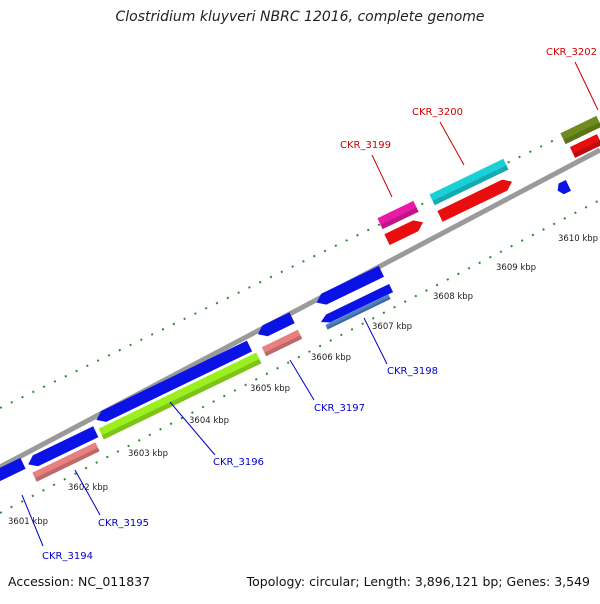  What do you see at coordinates (365, 145) in the screenshot?
I see `gene-label: CKR_3199` at bounding box center [365, 145].